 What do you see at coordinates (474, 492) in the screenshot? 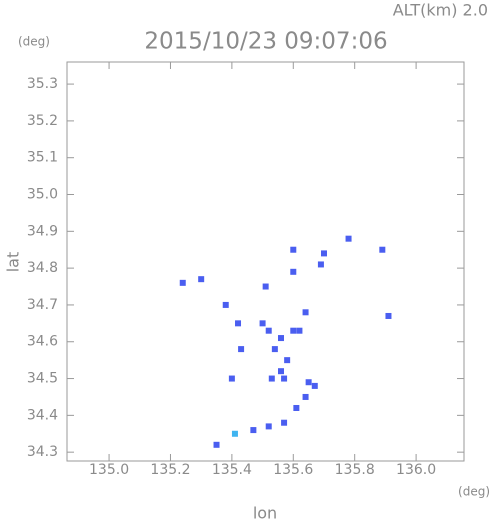
I see `x-unit: (deg)` at bounding box center [474, 492].